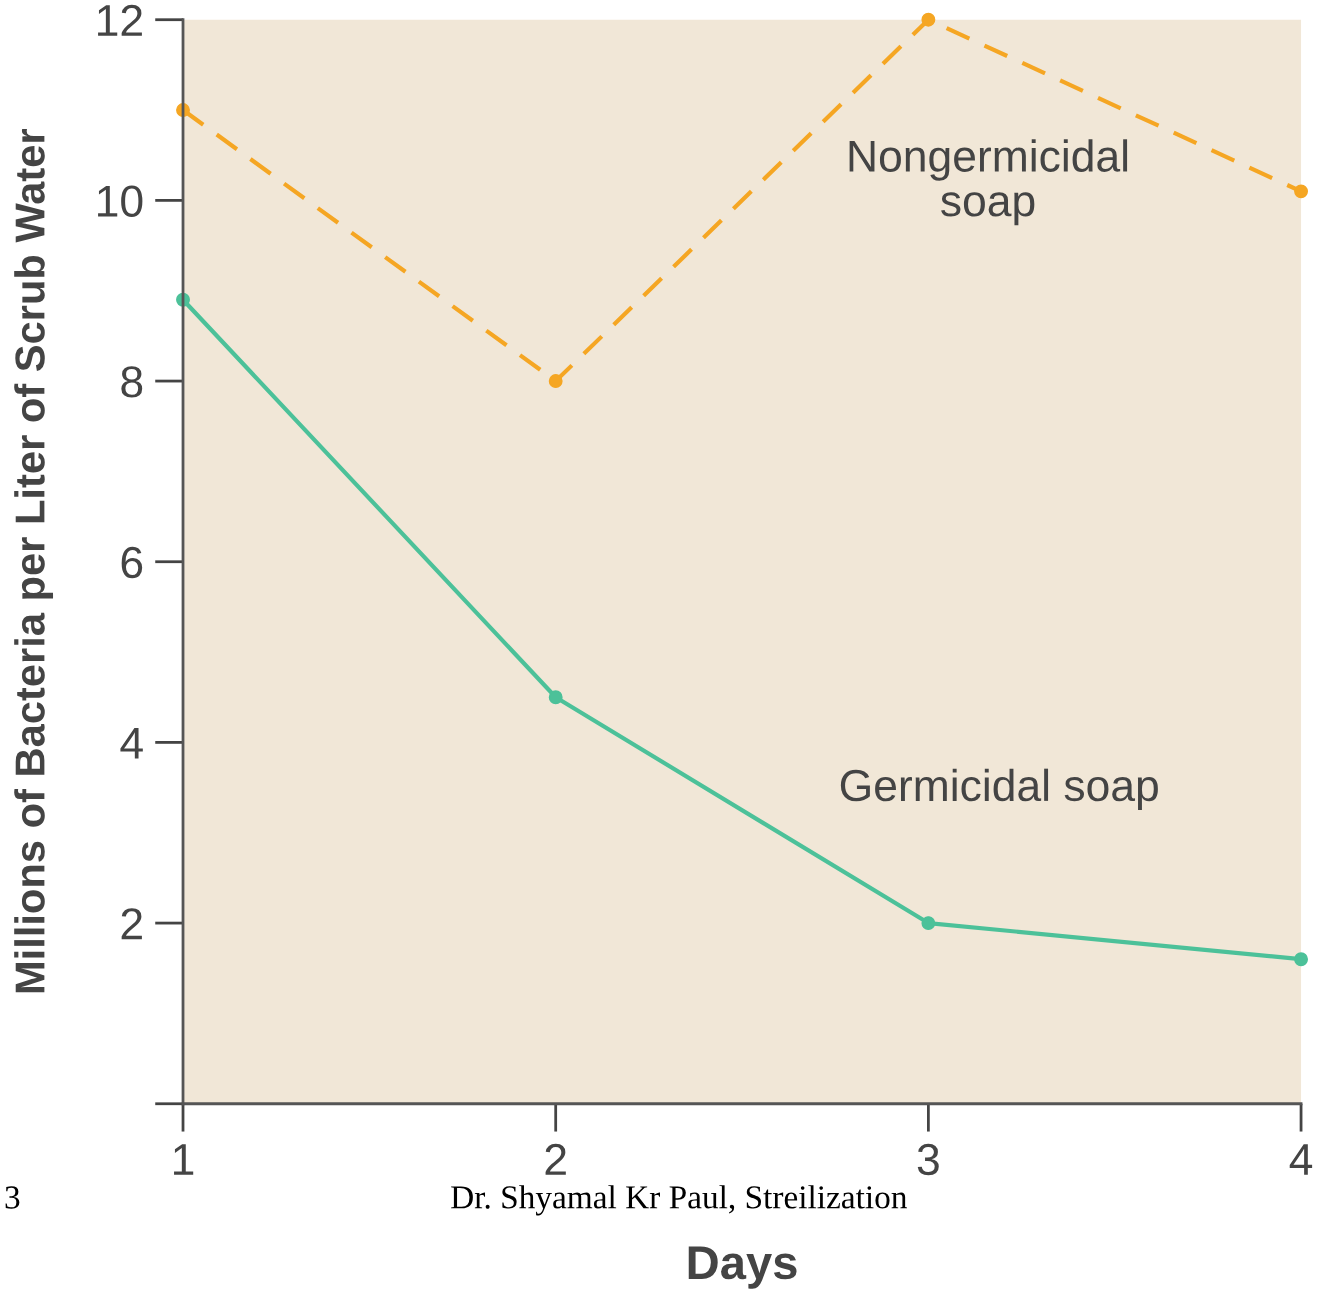 This screenshot has width=1331, height=1314. Describe the element at coordinates (742, 1267) in the screenshot. I see `x-axis-title: Days` at that location.